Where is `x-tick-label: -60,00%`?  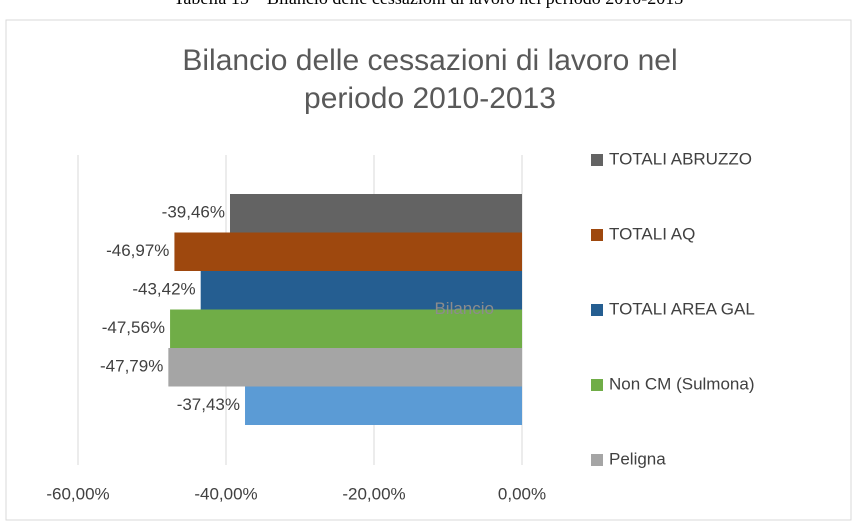 x-tick-label: -60,00% is located at coordinates (77, 493).